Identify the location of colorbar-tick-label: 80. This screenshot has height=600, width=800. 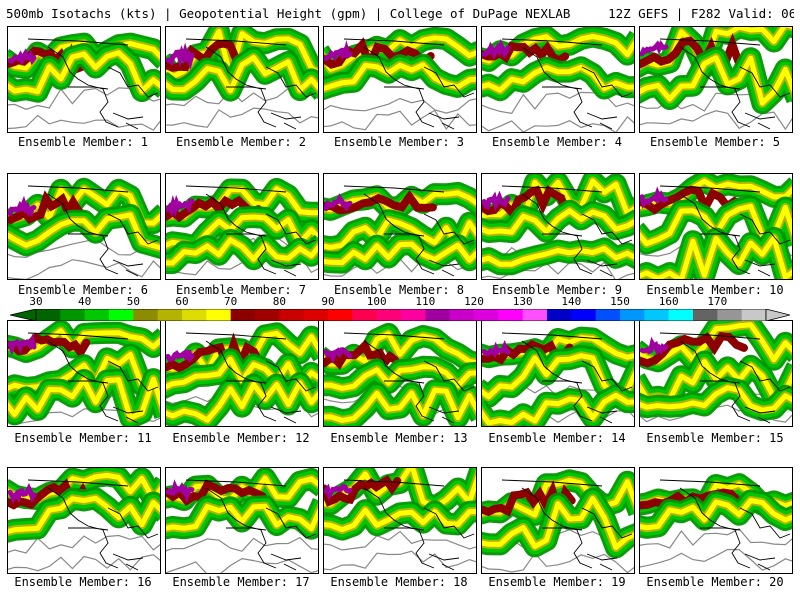
(279, 301).